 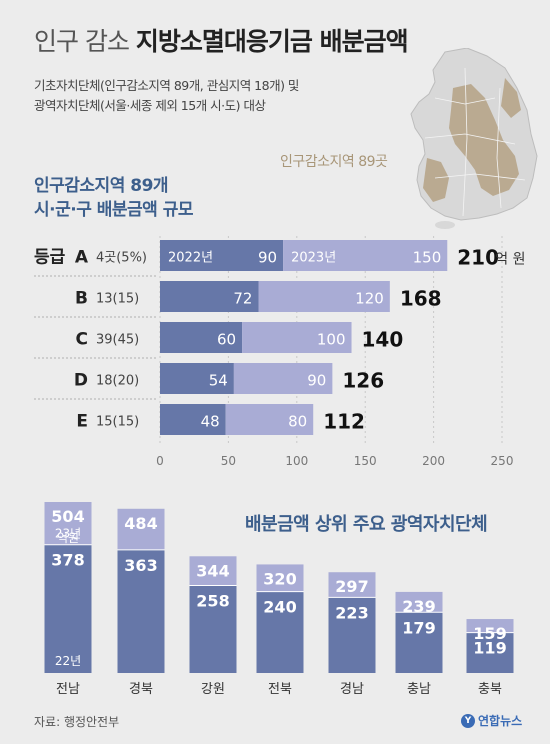 I want to click on region-label: 전남, so click(x=68, y=689).